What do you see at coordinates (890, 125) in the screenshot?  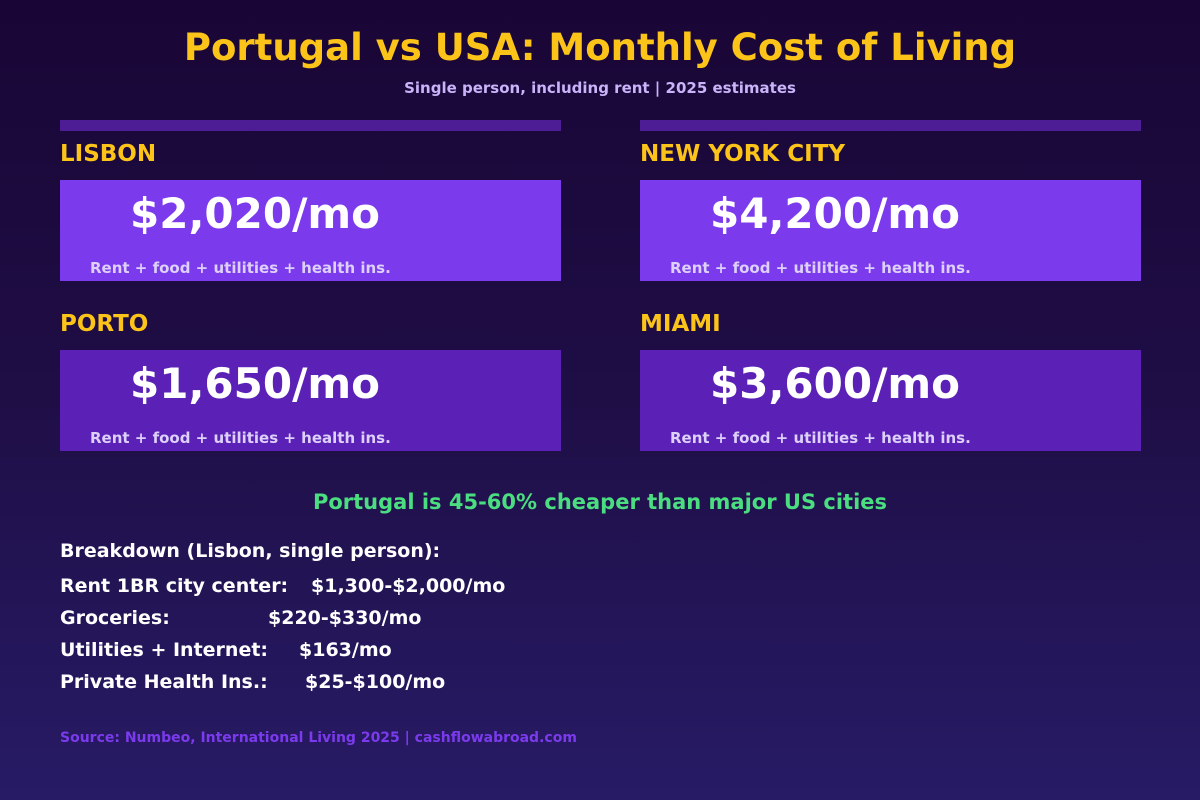 I see `divider-bar-right` at bounding box center [890, 125].